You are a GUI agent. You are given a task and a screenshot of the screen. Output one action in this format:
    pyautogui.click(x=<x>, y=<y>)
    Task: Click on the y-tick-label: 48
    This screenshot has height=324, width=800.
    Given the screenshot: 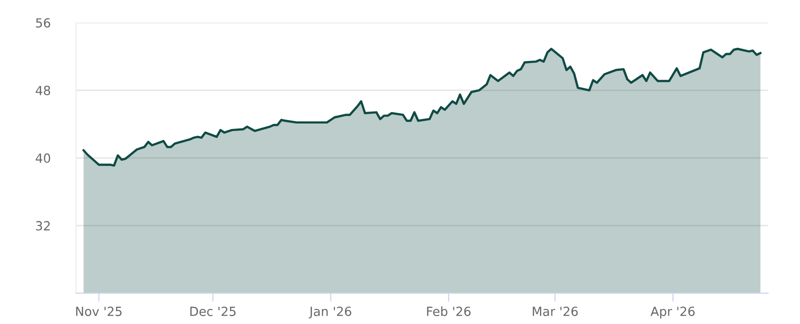 What is the action you would take?
    pyautogui.click(x=43, y=91)
    